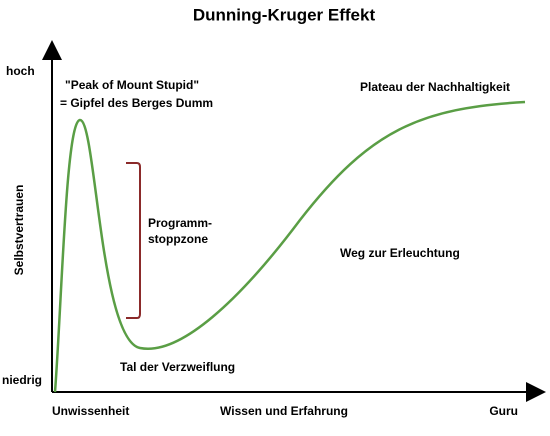  What do you see at coordinates (177, 367) in the screenshot?
I see `valley-label: Tal der Verzweiflung` at bounding box center [177, 367].